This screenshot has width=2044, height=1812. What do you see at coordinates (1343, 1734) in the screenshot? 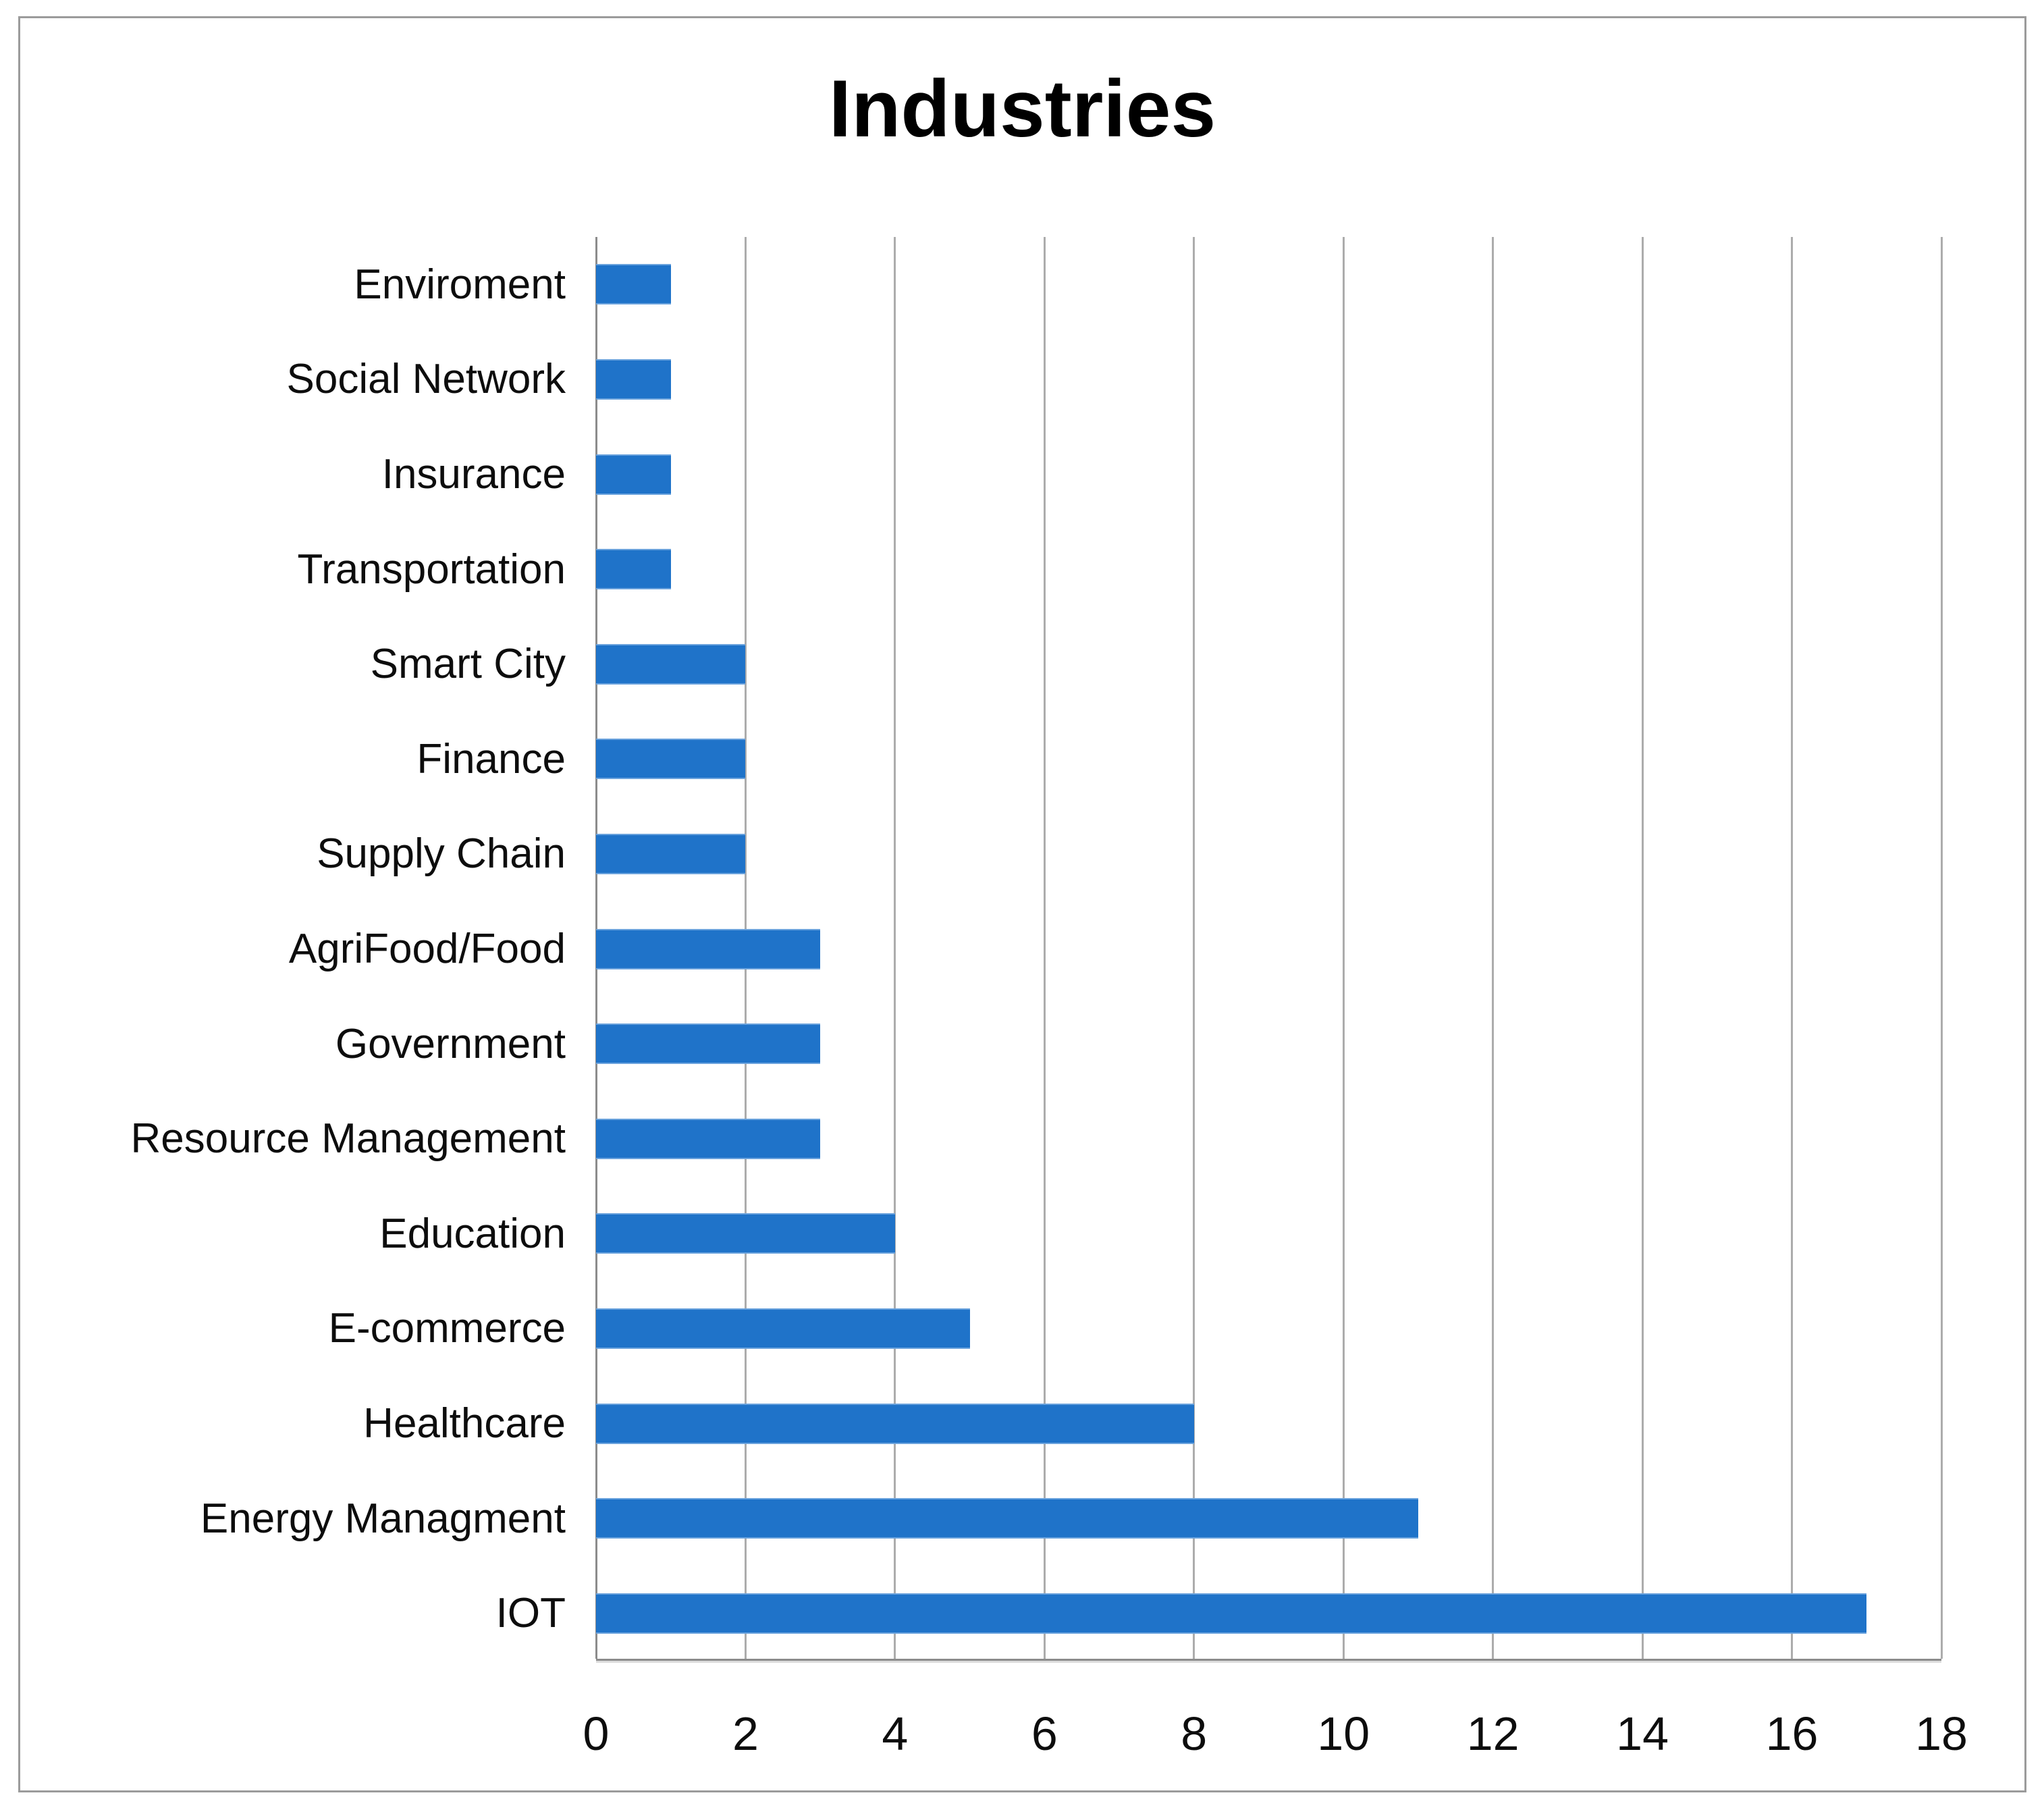
I see `x-axis-tick-label: 10` at bounding box center [1343, 1734].